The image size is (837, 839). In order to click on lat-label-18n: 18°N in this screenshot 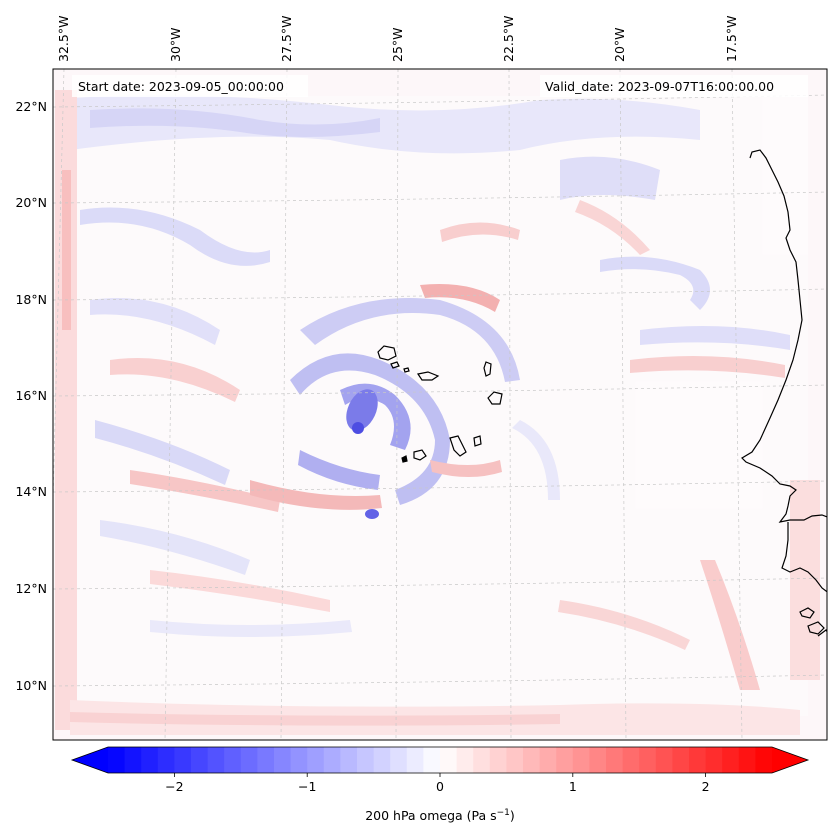, I will do `click(31, 299)`.